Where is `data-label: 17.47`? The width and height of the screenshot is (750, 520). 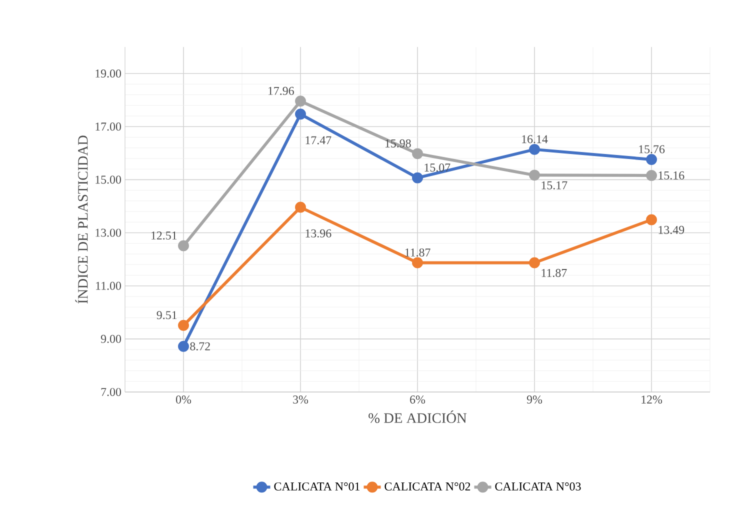
data-label: 17.47 is located at coordinates (319, 140).